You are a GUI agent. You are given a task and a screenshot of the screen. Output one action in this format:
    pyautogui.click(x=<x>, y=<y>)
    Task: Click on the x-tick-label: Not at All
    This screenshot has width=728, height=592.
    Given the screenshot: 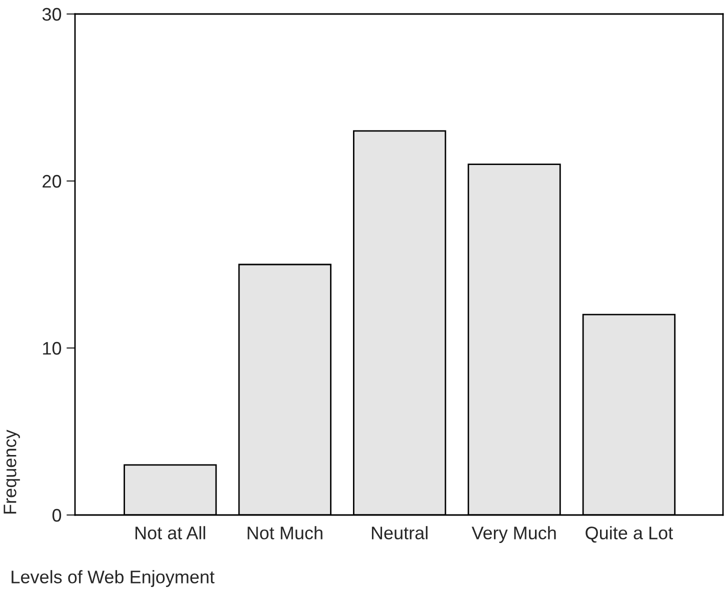 What is the action you would take?
    pyautogui.click(x=171, y=533)
    